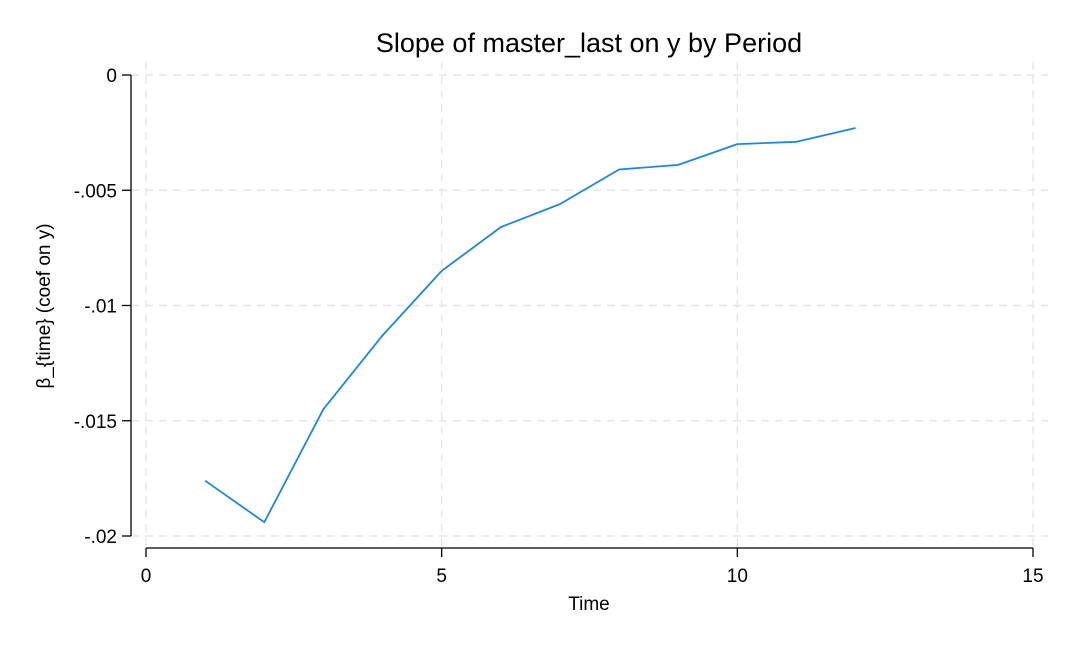 The width and height of the screenshot is (1071, 647). What do you see at coordinates (44, 305) in the screenshot?
I see `y-axis-label: β_{time} (coef on y)` at bounding box center [44, 305].